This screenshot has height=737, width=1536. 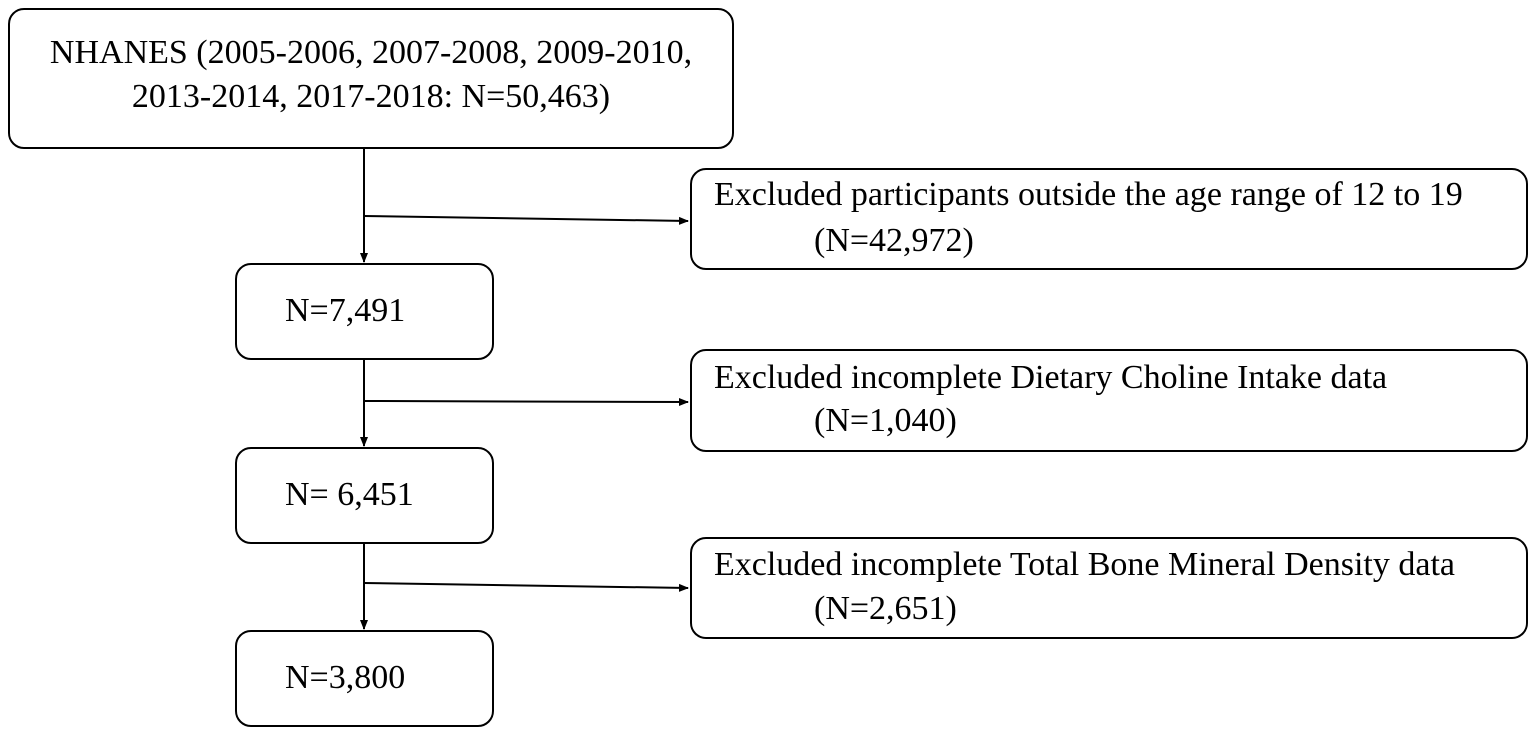 I want to click on source-box, so click(x=371, y=78).